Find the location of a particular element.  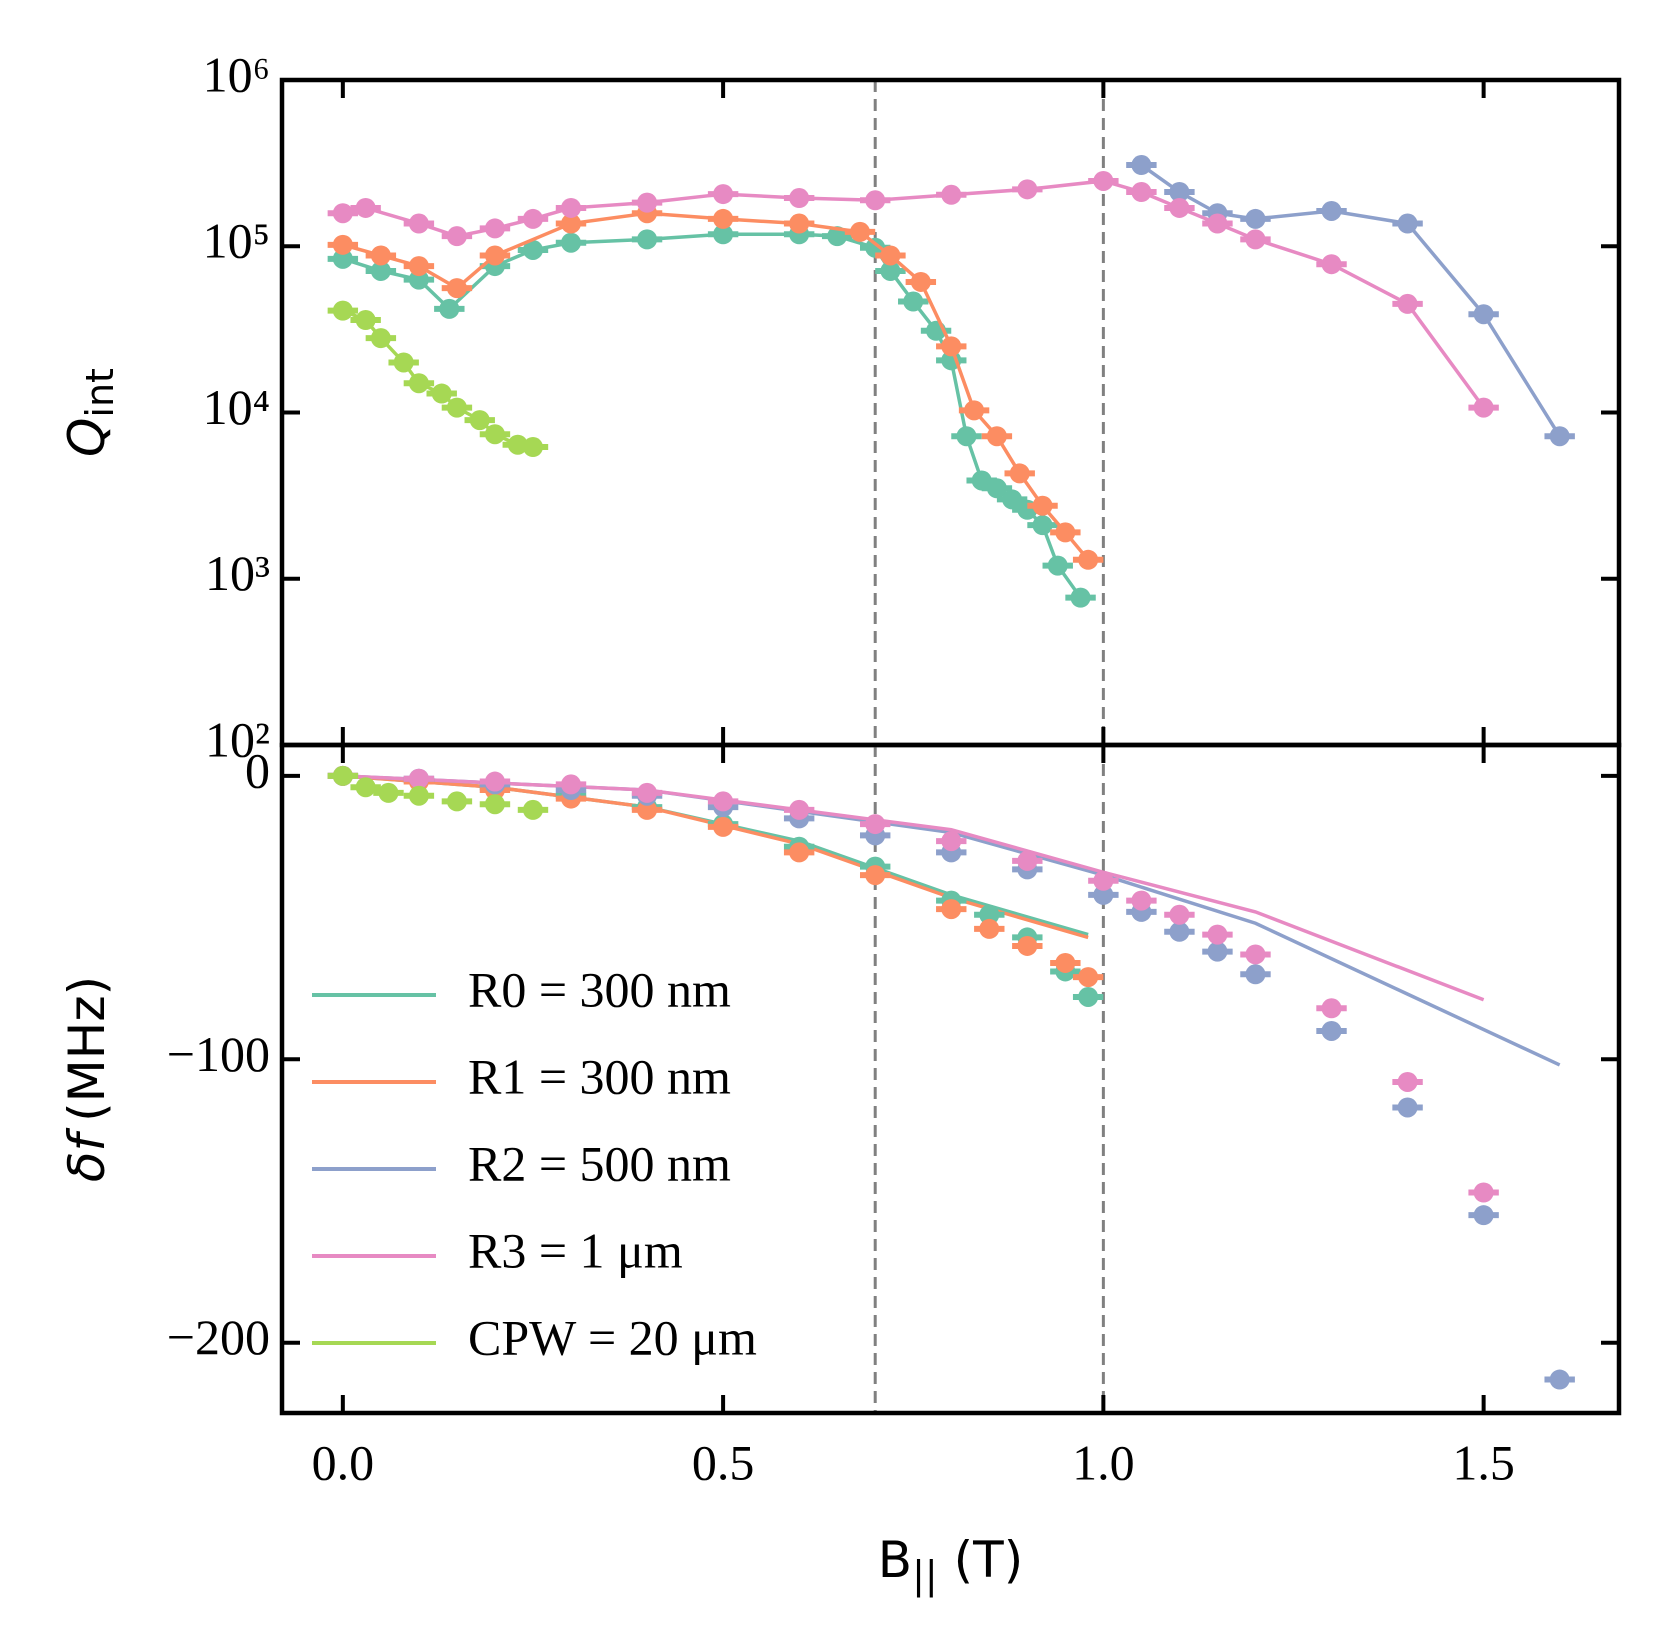

legend-label: CPW = 20 μm is located at coordinates (612, 1337).